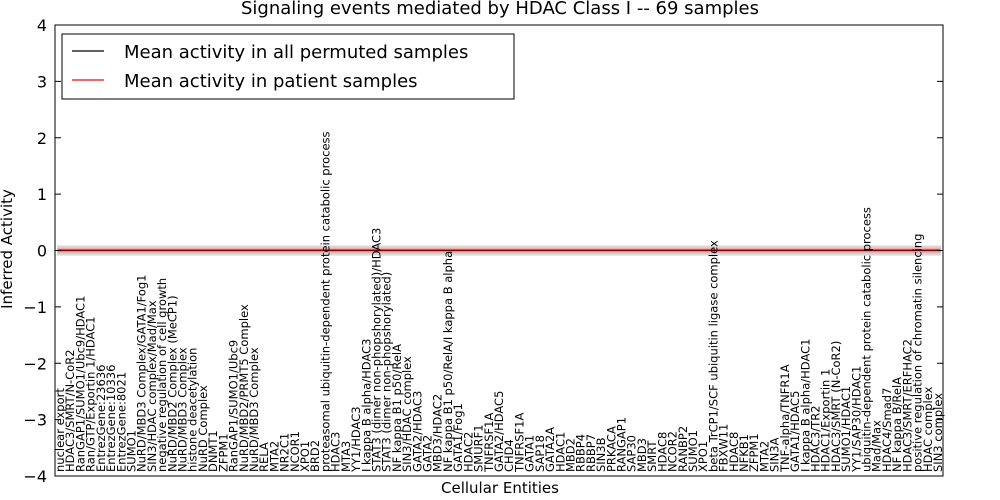  I want to click on x-tick-label: GATA2/HDAC5, so click(499, 431).